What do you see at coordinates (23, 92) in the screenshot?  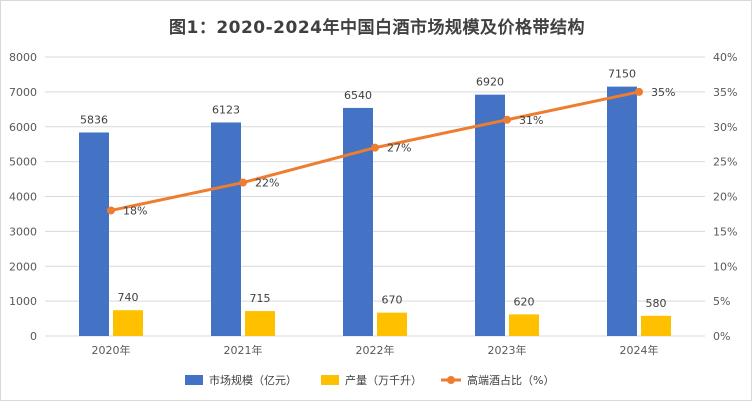 I see `y-left-tick-label: 7000` at bounding box center [23, 92].